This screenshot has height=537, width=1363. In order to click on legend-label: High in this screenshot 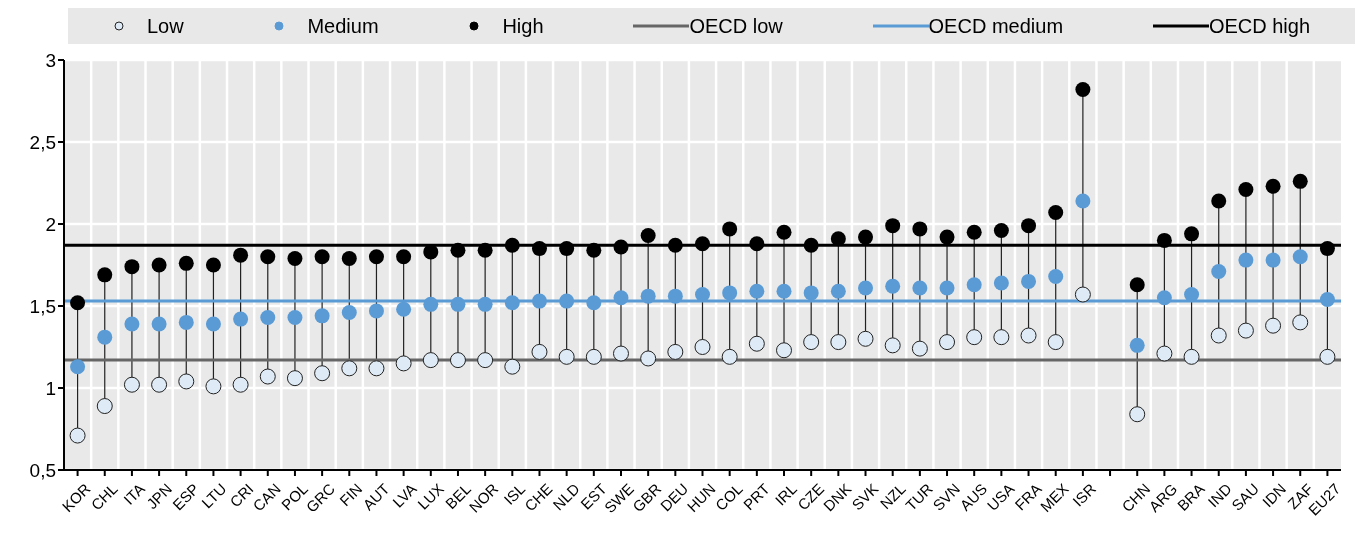, I will do `click(523, 26)`.